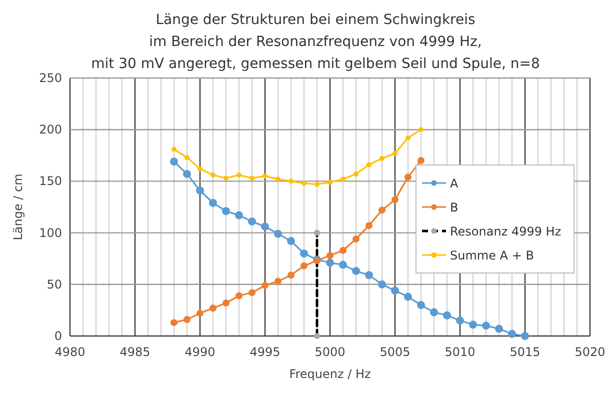  Describe the element at coordinates (50, 129) in the screenshot. I see `y-tick-label: 200` at that location.